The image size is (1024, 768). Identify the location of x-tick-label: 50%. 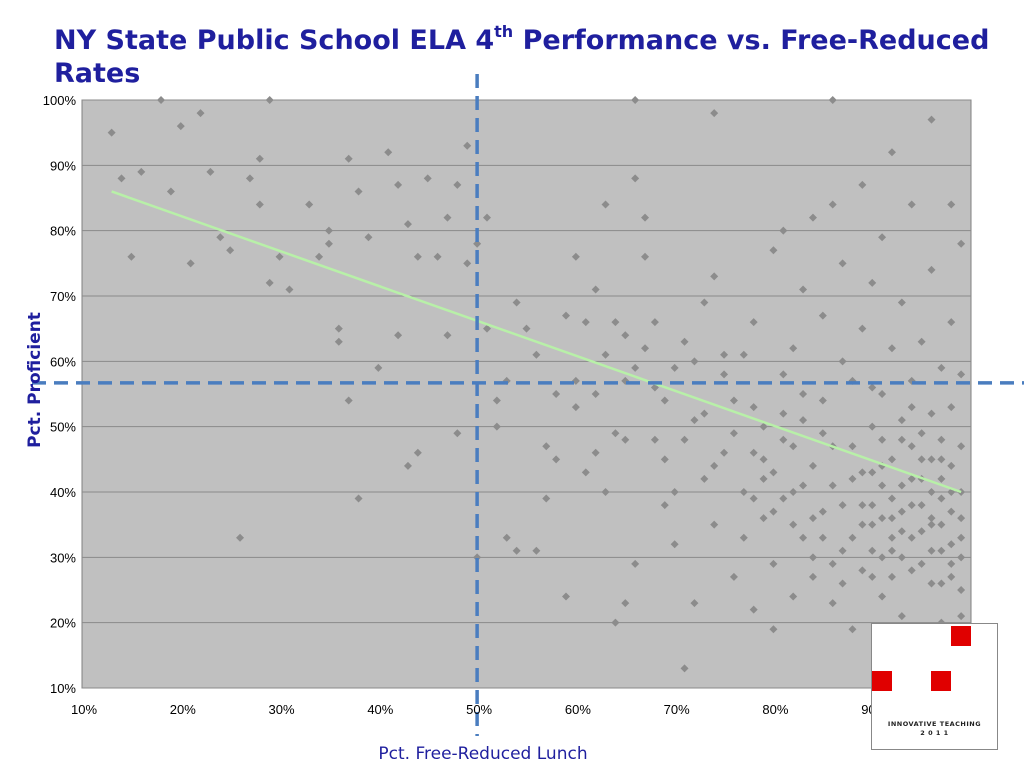
(479, 709).